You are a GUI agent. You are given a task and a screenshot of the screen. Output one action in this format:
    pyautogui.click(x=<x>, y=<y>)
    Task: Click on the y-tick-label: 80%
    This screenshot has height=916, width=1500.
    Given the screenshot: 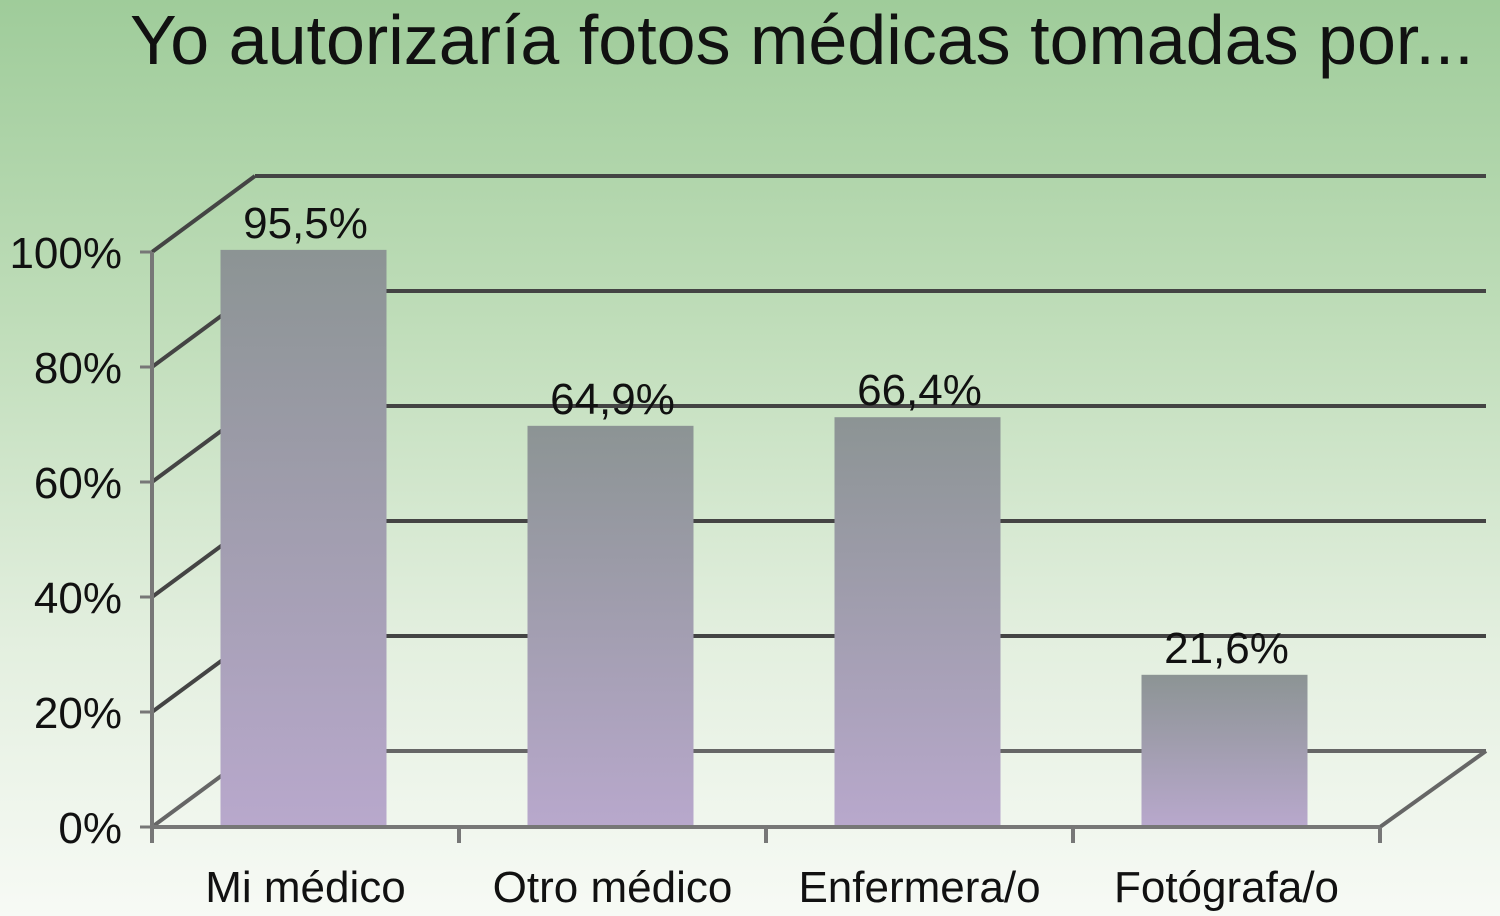 What is the action you would take?
    pyautogui.click(x=78, y=368)
    